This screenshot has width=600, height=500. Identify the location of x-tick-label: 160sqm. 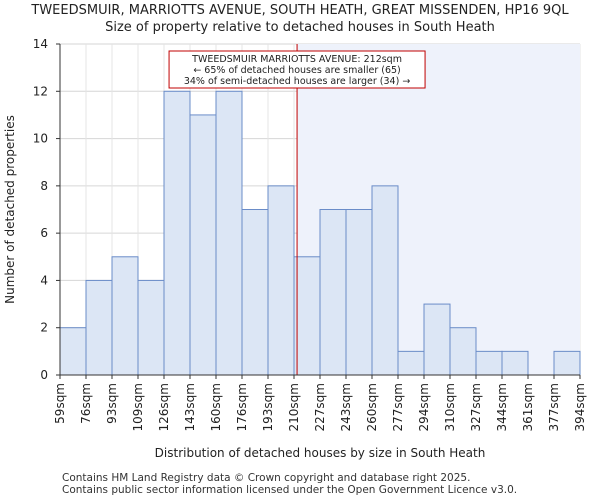
(216, 407).